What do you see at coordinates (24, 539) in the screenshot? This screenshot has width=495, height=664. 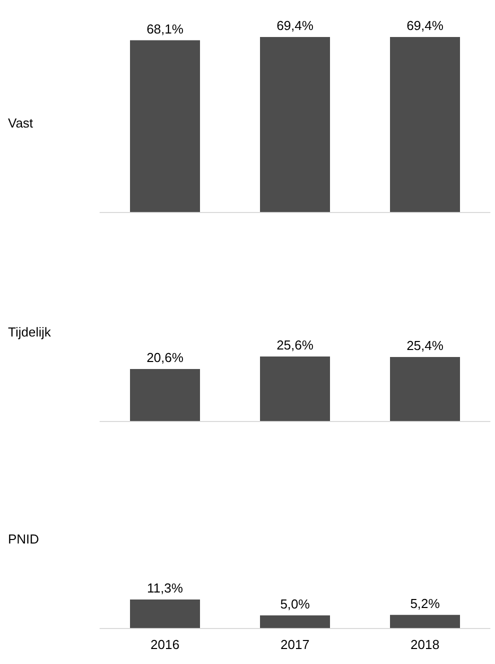 I see `y-axis-title: PNID` at bounding box center [24, 539].